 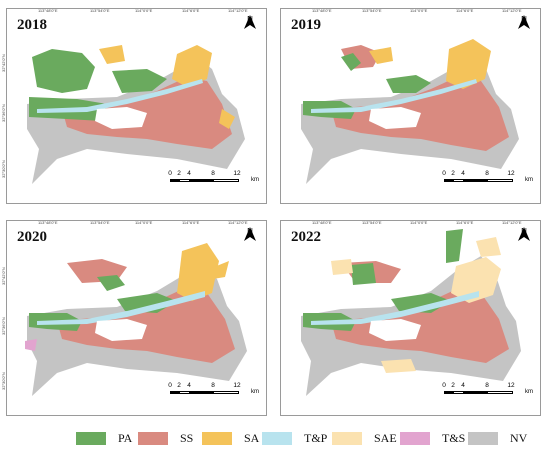 What do you see at coordinates (385, 437) in the screenshot?
I see `legend-label: SAE` at bounding box center [385, 437].